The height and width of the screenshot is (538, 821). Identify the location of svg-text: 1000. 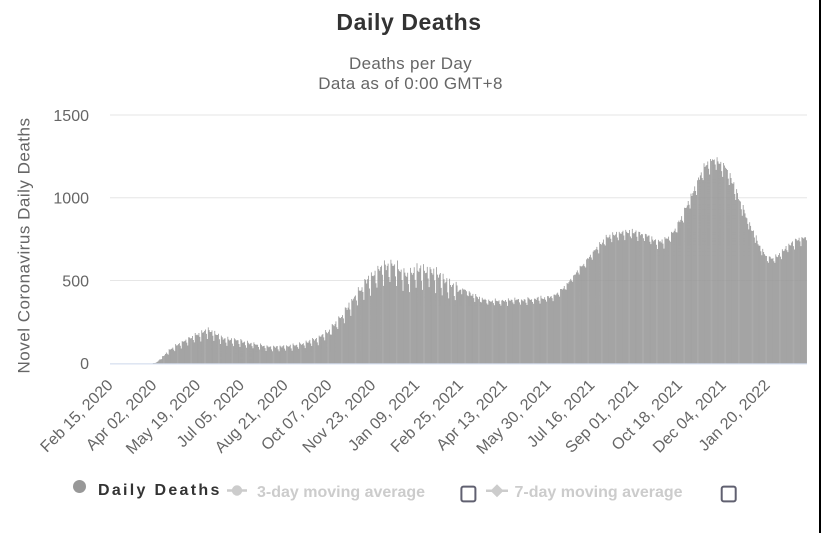
(71, 199).